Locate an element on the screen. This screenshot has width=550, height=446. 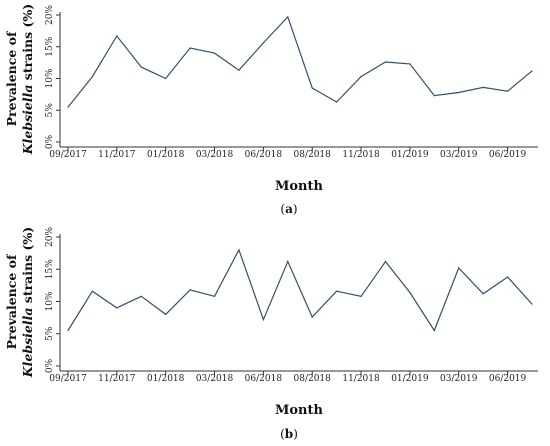
panel-label-letter: a is located at coordinates (289, 209).